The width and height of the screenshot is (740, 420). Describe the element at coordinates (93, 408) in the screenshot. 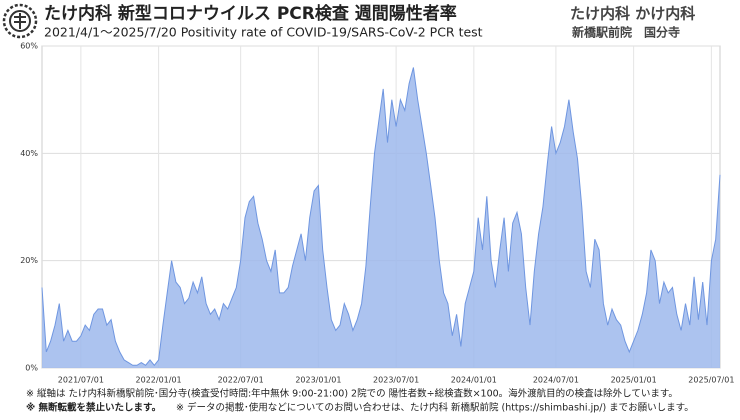

I see `note: ※ 無断転載を禁止いたします。` at that location.